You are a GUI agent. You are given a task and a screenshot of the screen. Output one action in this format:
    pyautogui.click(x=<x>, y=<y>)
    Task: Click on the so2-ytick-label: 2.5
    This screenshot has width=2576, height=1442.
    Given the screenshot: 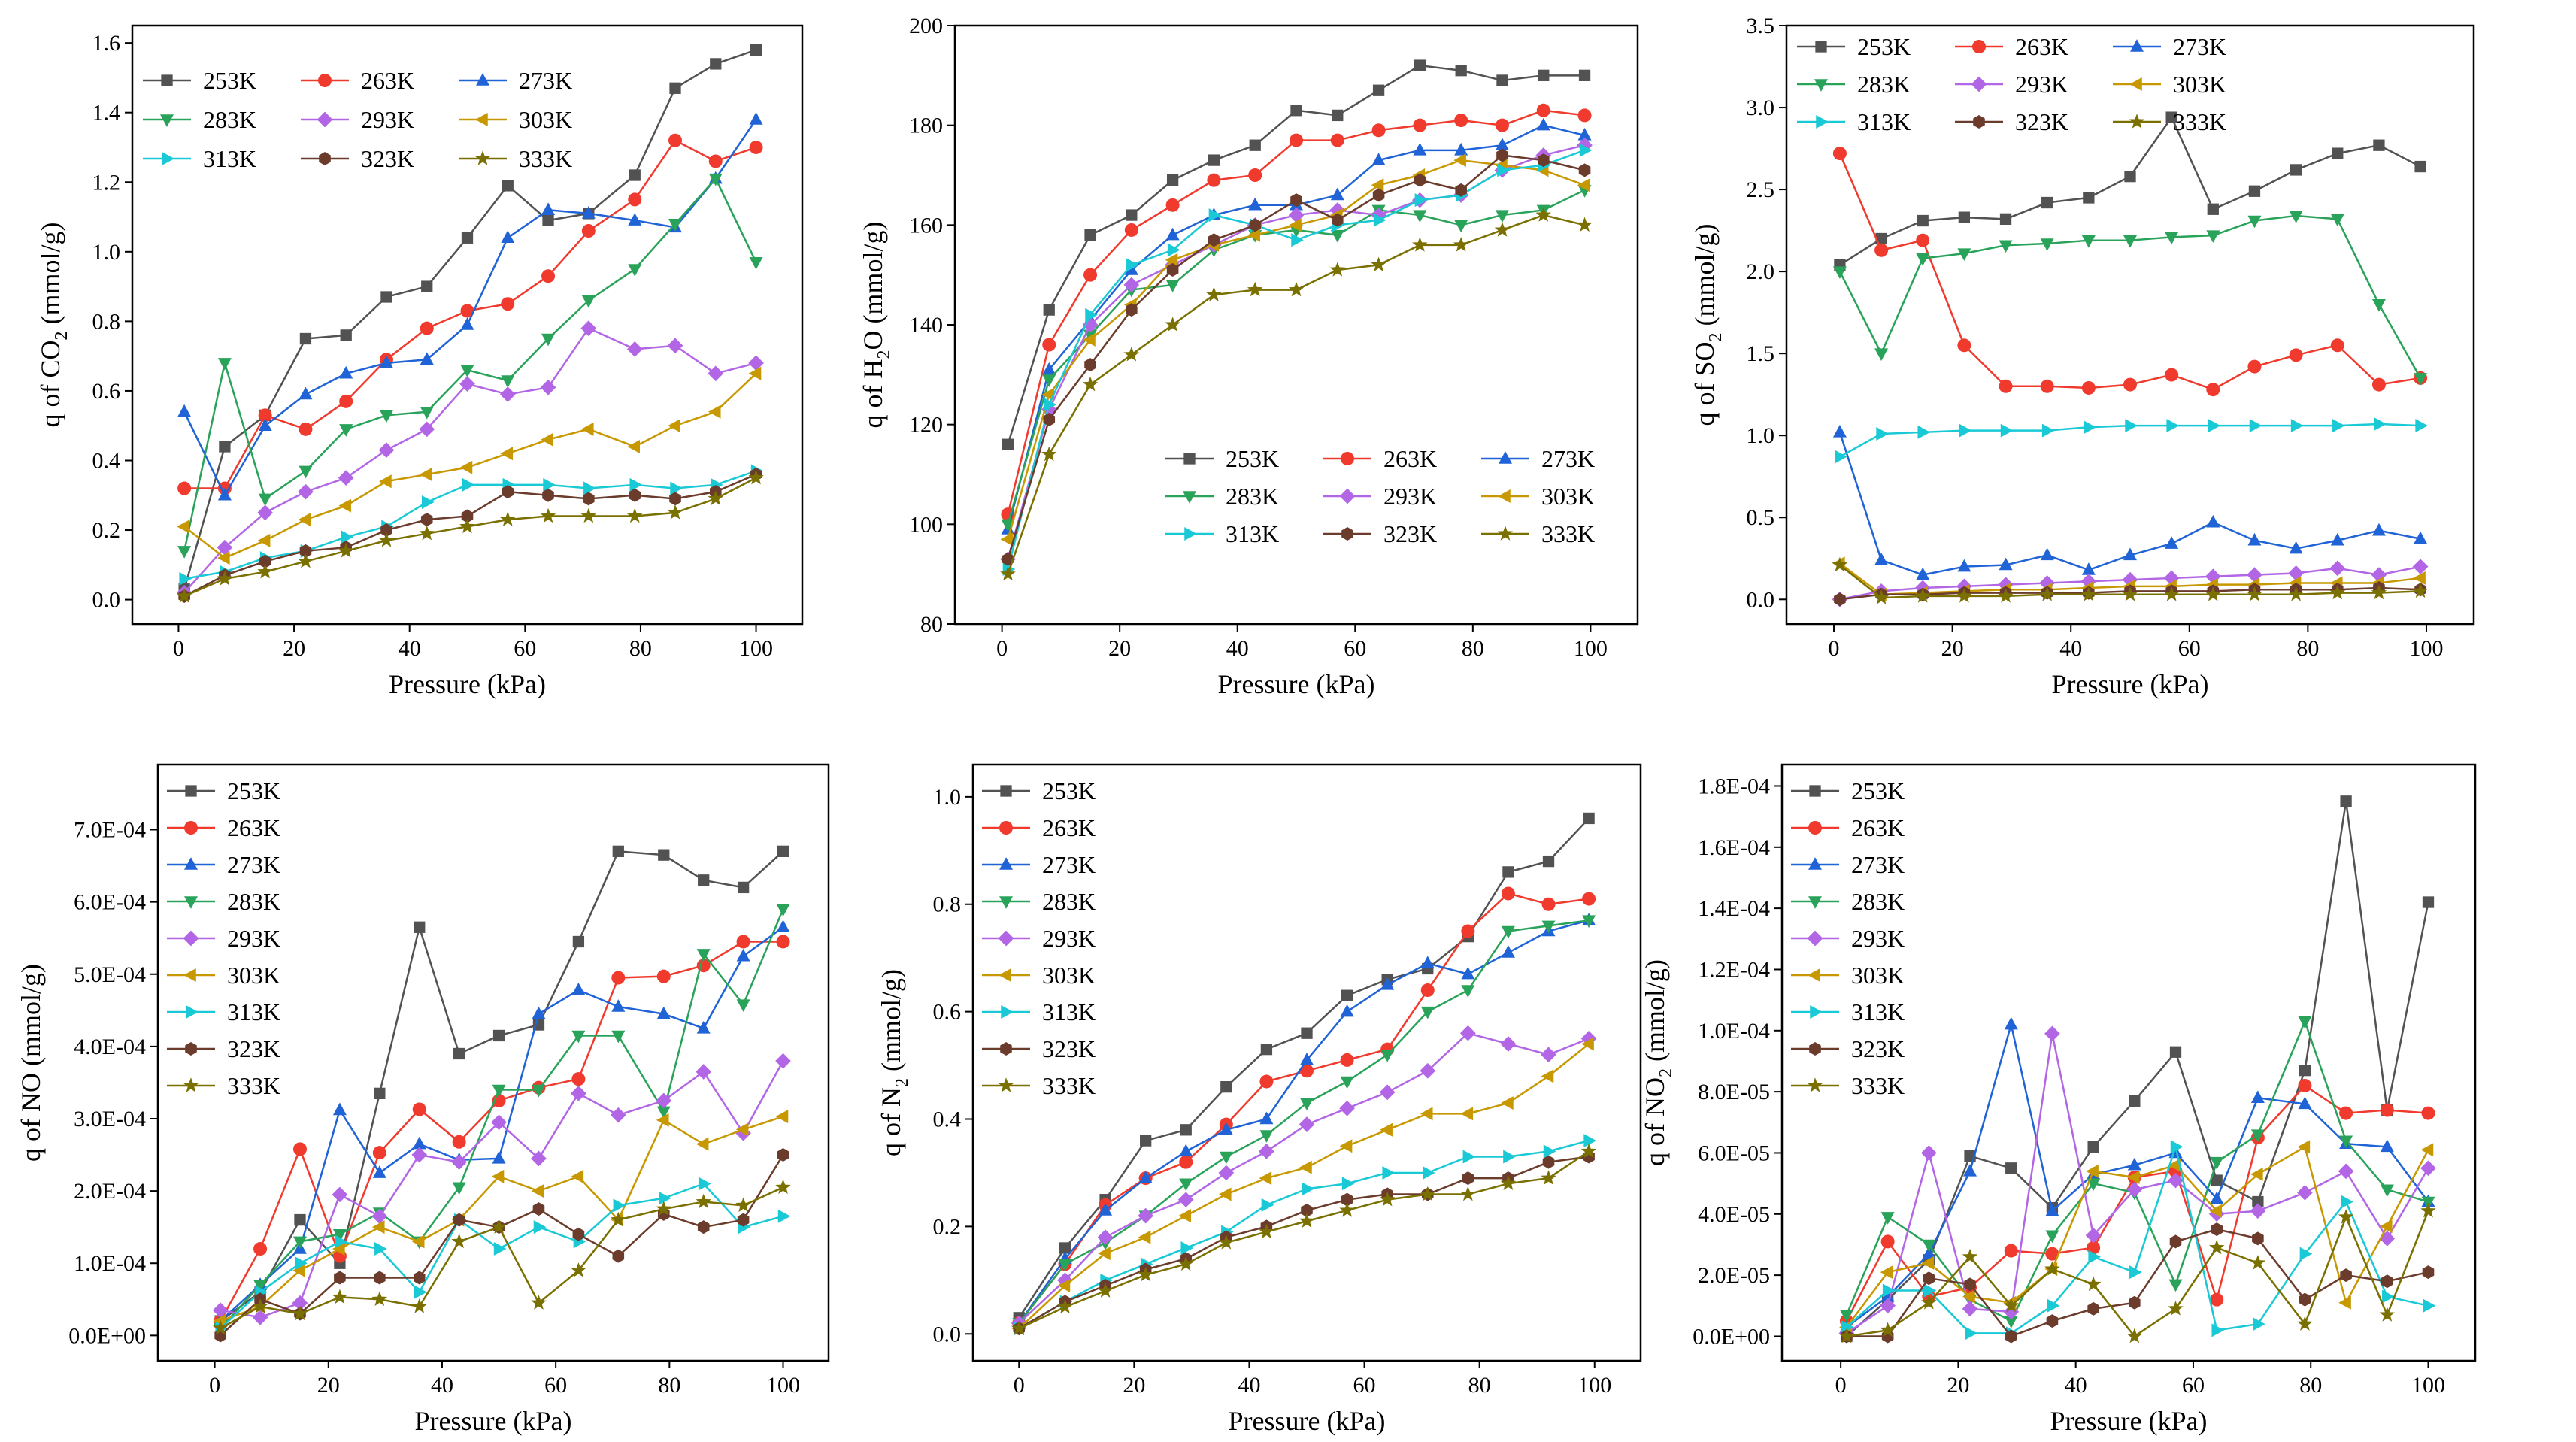 What is the action you would take?
    pyautogui.click(x=1761, y=189)
    